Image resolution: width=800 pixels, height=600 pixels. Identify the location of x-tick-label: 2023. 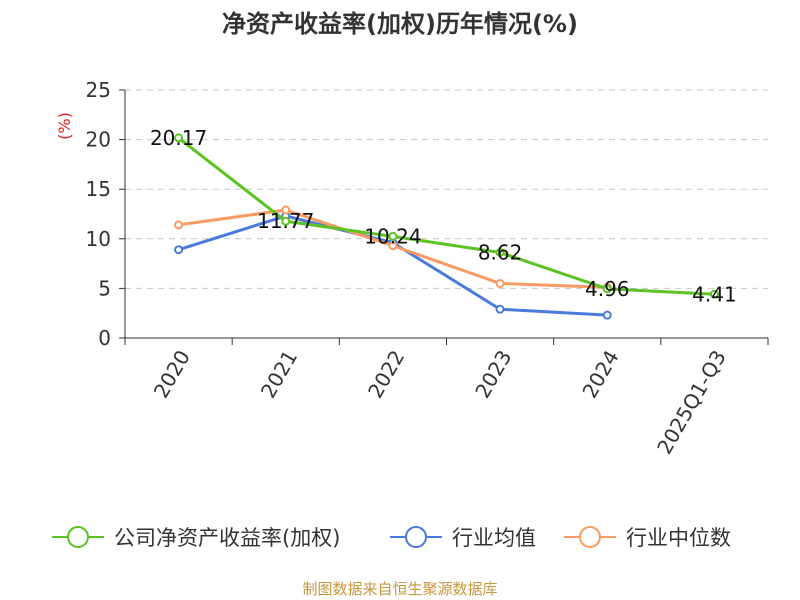
(493, 374).